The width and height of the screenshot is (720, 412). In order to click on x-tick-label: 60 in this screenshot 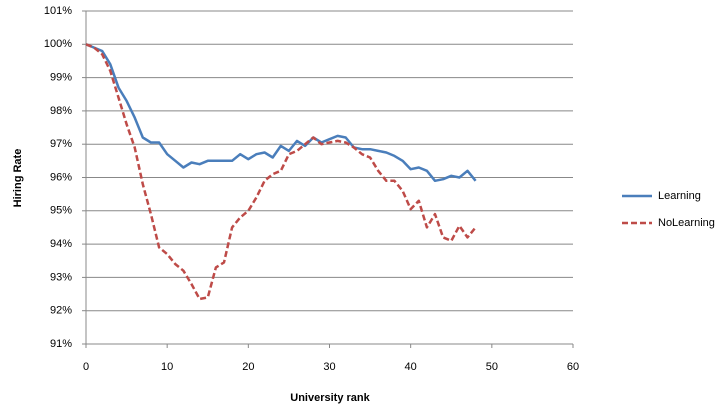, I will do `click(573, 367)`.